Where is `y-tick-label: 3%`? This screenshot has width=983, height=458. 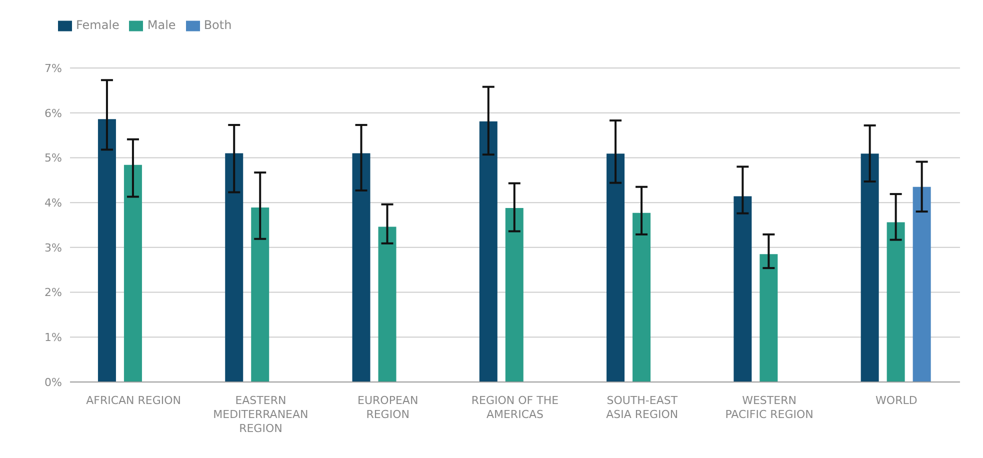 y-tick-label: 3% is located at coordinates (53, 247).